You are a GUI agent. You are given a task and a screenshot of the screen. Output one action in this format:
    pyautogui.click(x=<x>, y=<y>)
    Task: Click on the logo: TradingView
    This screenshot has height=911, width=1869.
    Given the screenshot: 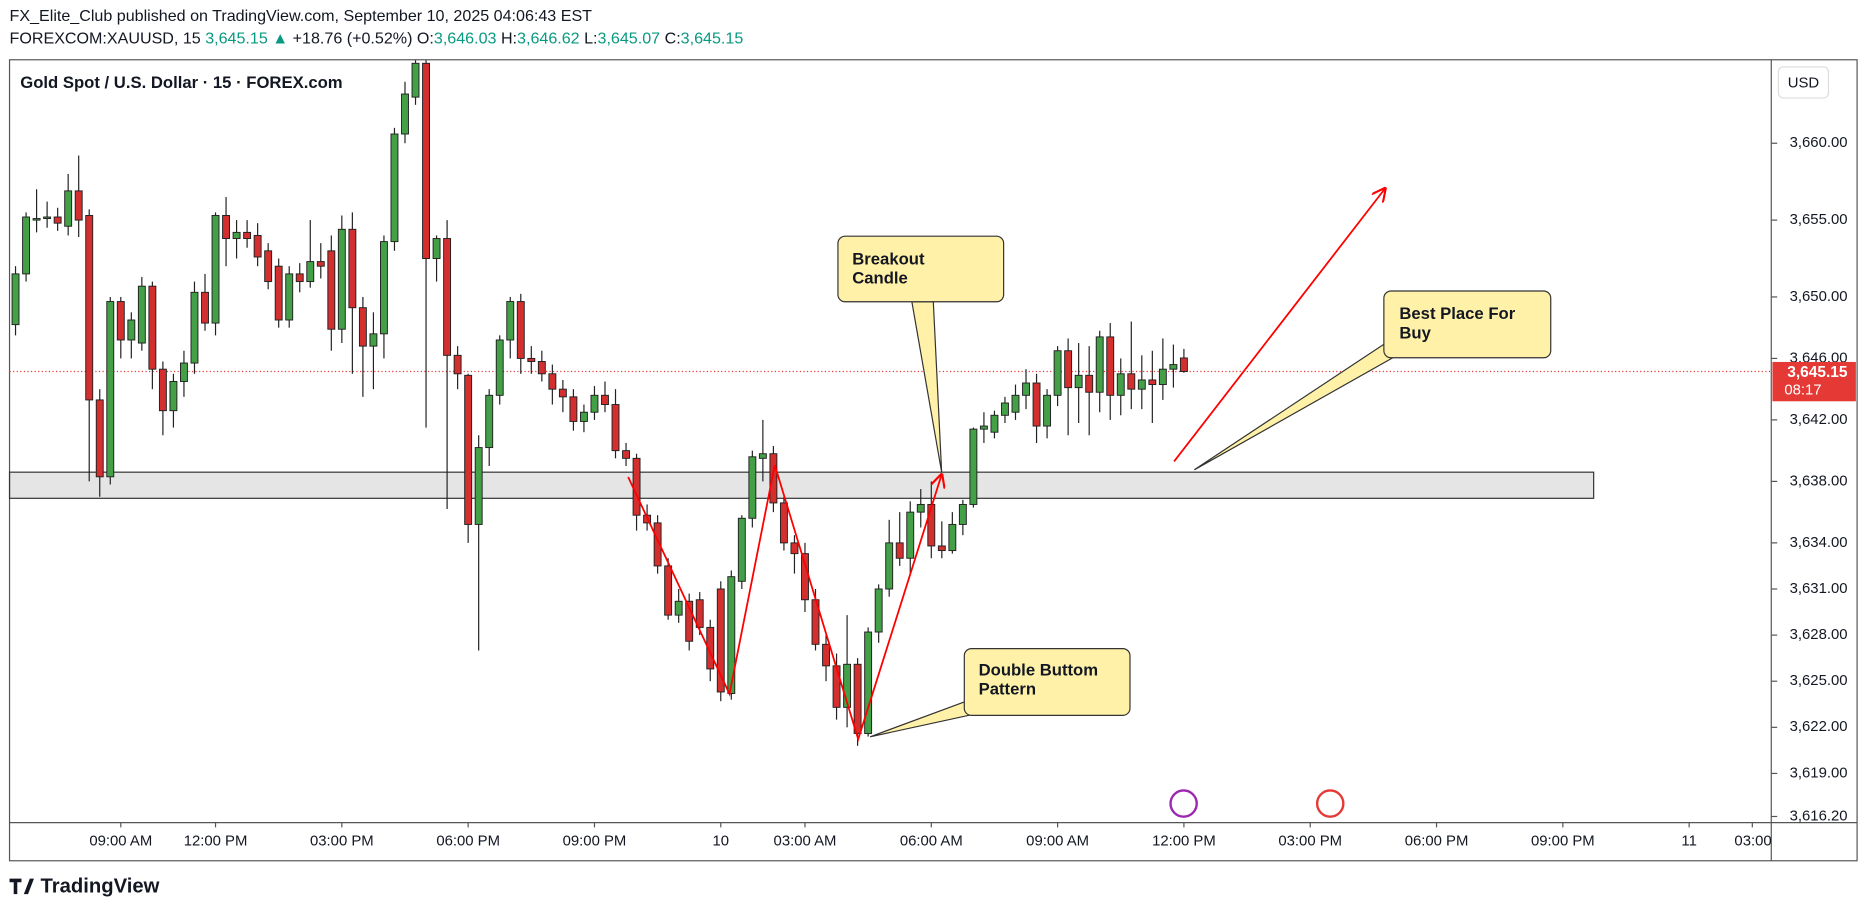 What is the action you would take?
    pyautogui.click(x=84, y=886)
    